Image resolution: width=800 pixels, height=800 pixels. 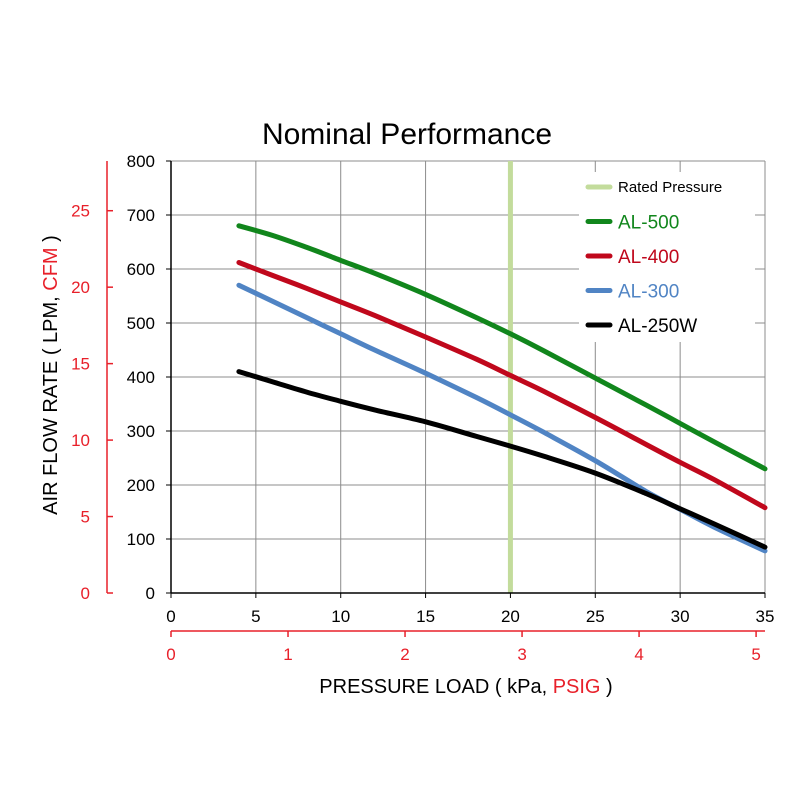 I want to click on y-tick-label: 0, so click(x=150, y=593).